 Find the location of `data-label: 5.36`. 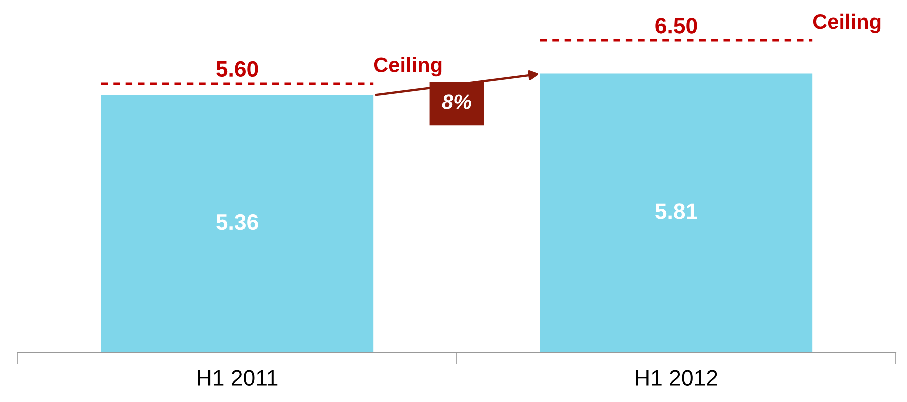

data-label: 5.36 is located at coordinates (237, 222).